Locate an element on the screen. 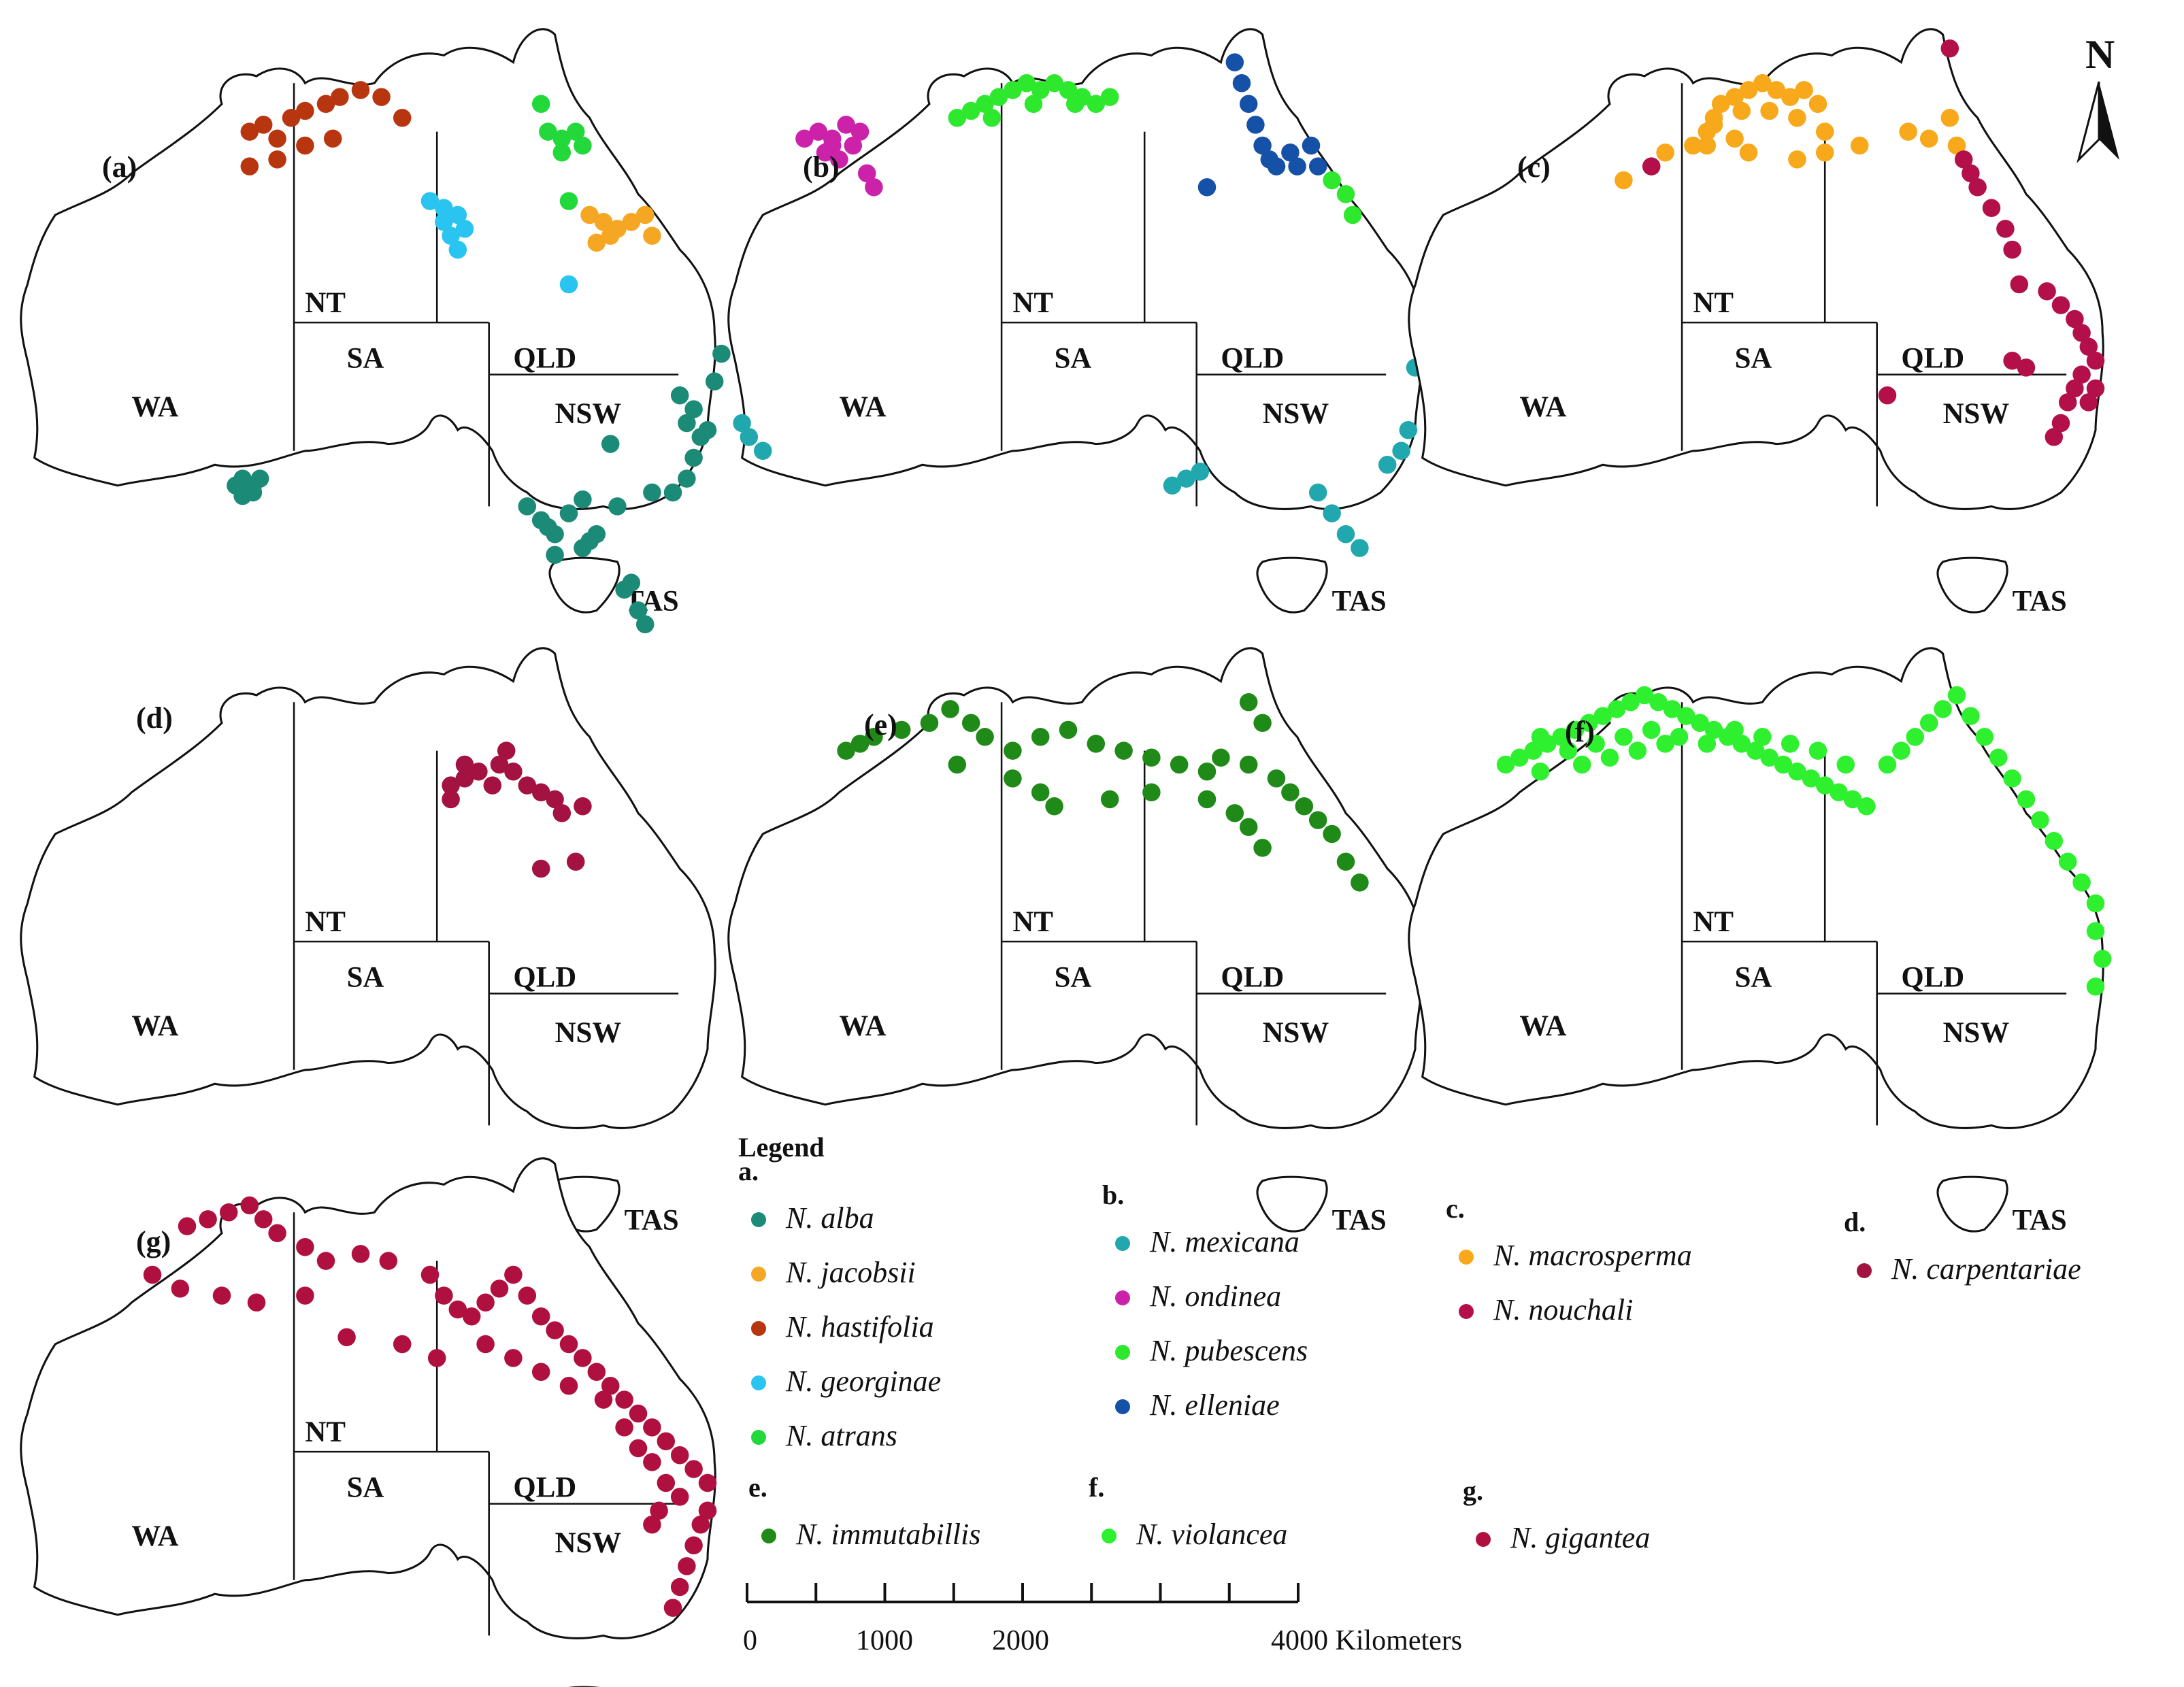  australia-outline is located at coordinates (368, 940).